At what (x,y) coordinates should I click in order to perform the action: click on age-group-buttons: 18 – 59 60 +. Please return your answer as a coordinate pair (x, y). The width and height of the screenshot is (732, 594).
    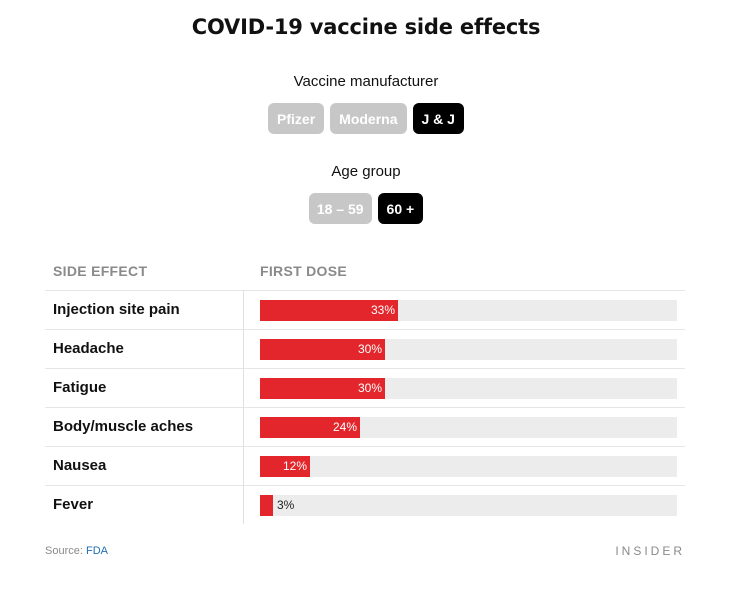
    Looking at the image, I should click on (366, 208).